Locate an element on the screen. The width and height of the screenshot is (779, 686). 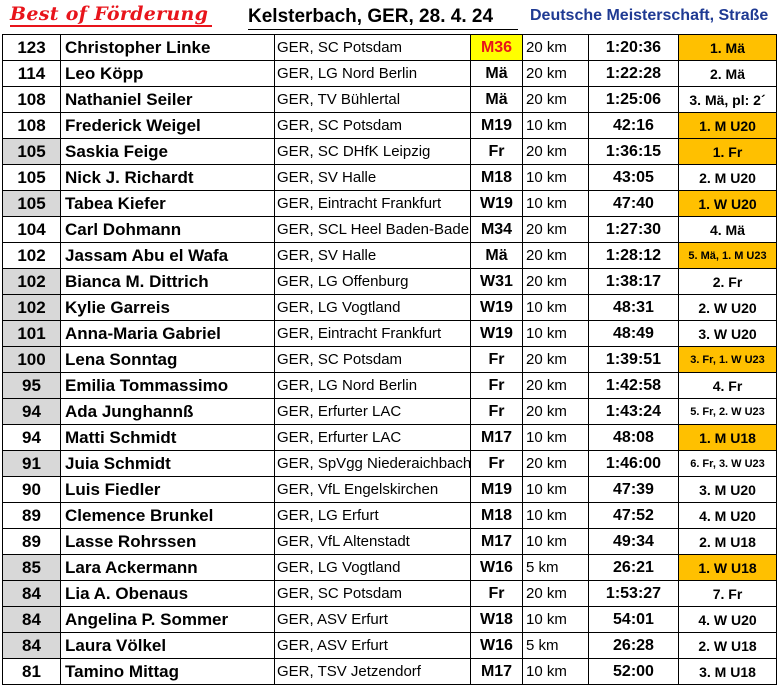
athlete-name-cell: Saskia Feige is located at coordinates (167, 151).